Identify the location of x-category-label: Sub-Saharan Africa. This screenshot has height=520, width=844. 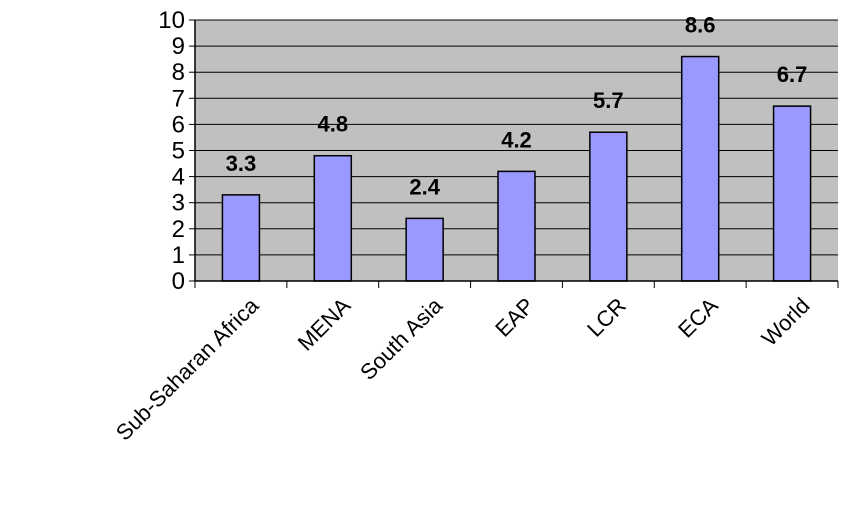
(187, 368).